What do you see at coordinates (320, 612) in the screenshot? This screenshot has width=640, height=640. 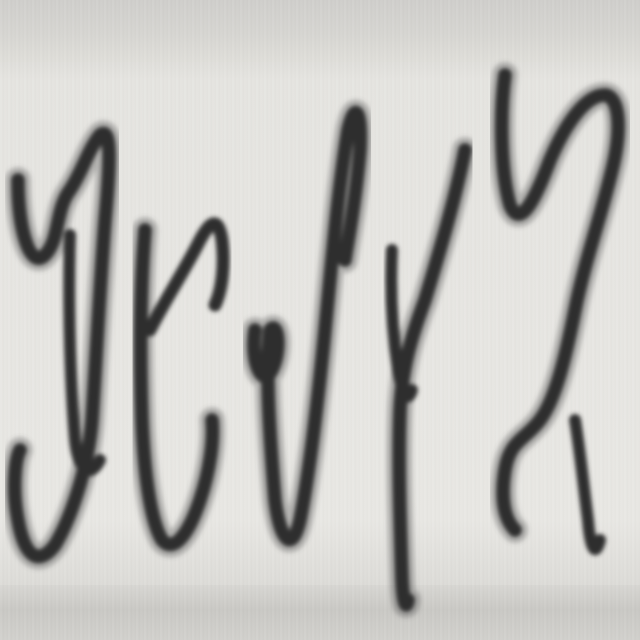 I see `bottom-scan-band` at bounding box center [320, 612].